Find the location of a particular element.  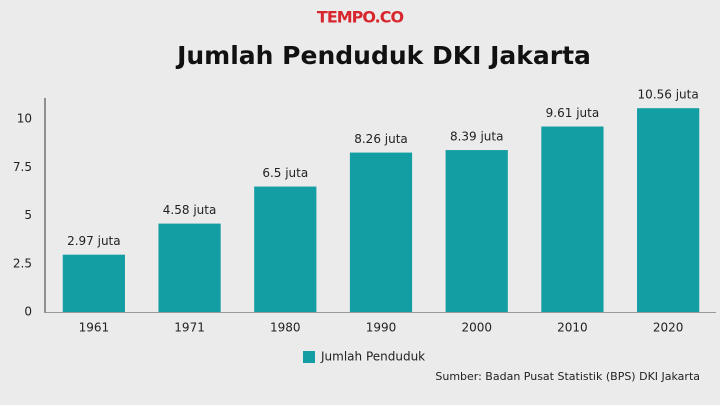

value-label: 4.58 juta is located at coordinates (190, 210).